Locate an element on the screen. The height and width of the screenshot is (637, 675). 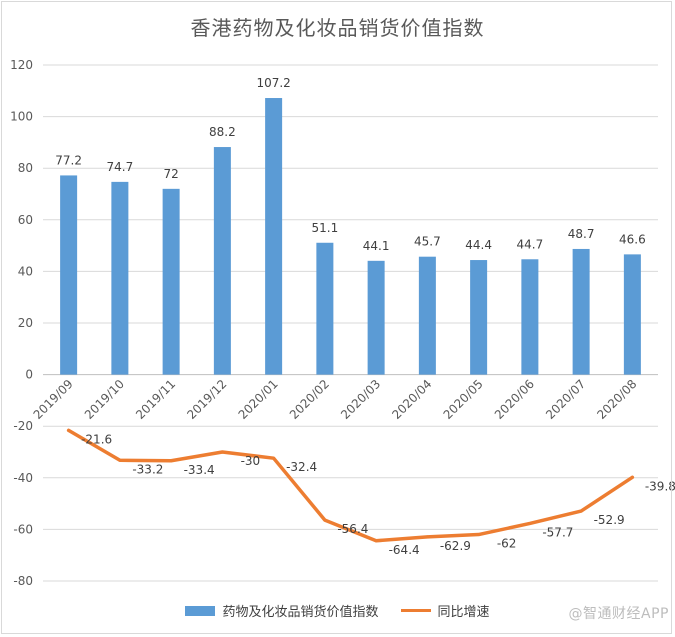
bar-data-label: 44.4 is located at coordinates (478, 245).